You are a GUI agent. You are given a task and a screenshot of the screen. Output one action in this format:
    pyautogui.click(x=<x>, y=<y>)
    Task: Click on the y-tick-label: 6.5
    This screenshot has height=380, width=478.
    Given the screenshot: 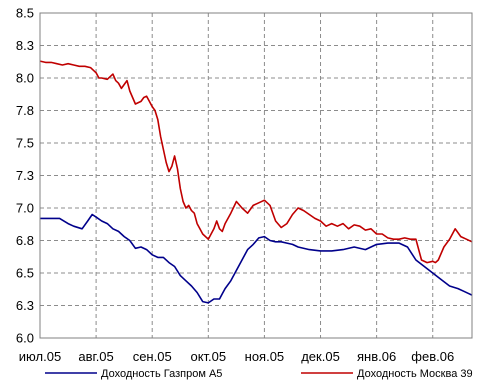 What is the action you would take?
    pyautogui.click(x=25, y=273)
    